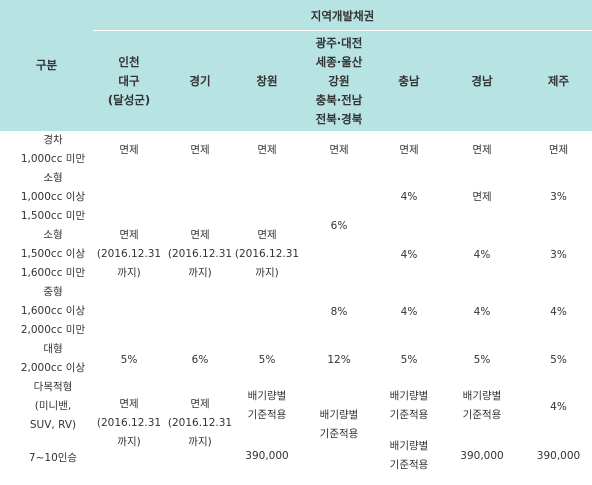 The width and height of the screenshot is (592, 485). What do you see at coordinates (558, 359) in the screenshot?
I see `cell-r5-jeju: 5%` at bounding box center [558, 359].